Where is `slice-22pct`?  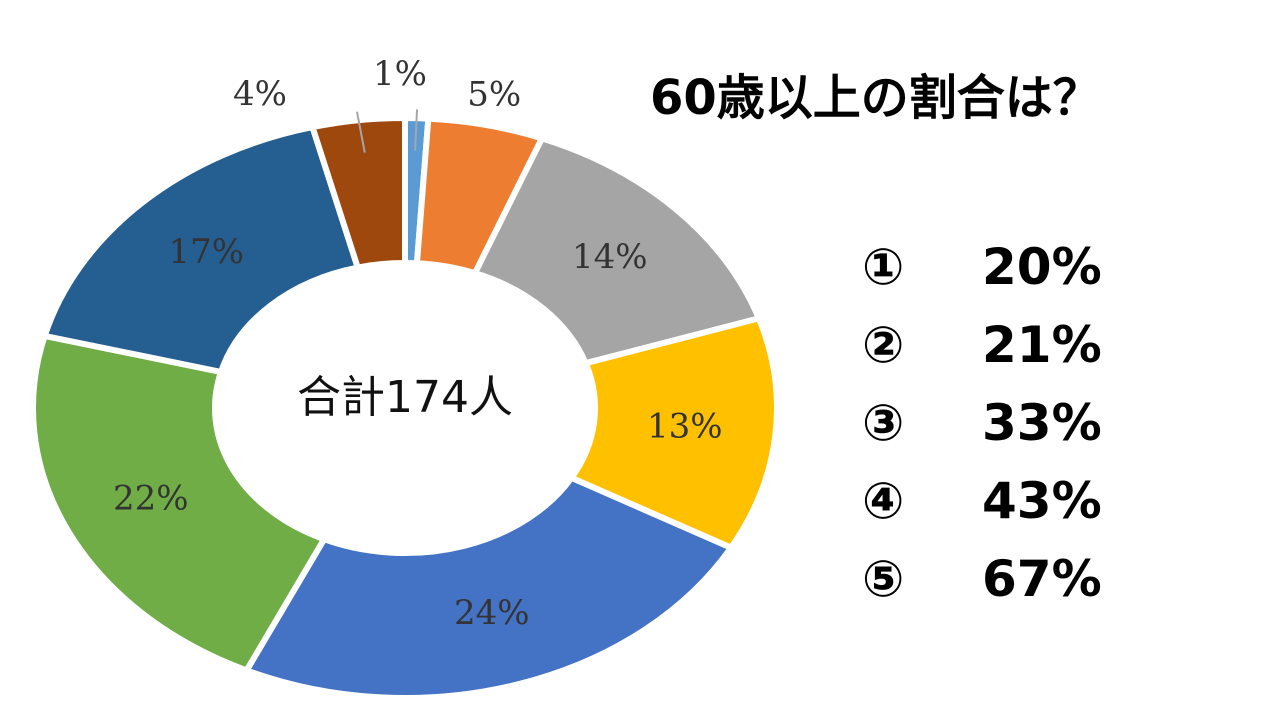 slice-22pct is located at coordinates (179, 503).